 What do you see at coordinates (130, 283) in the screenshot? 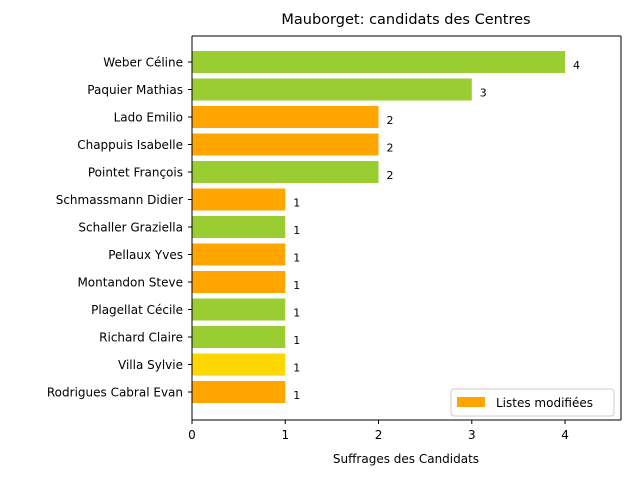
I see `y-tick-label: Montandon Steve` at bounding box center [130, 283].